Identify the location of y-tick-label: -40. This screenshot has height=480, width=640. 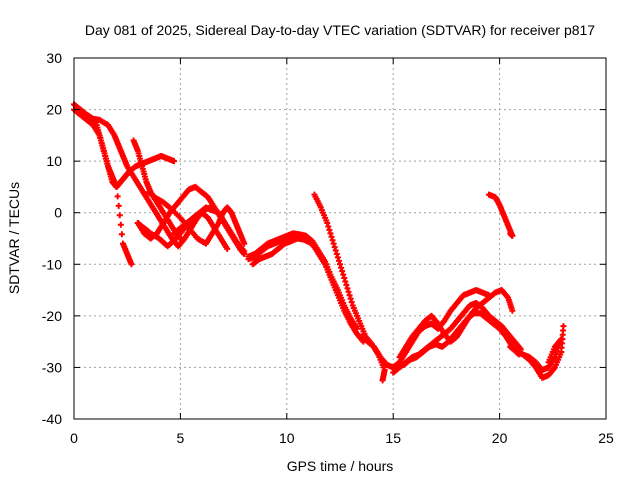
(52, 419).